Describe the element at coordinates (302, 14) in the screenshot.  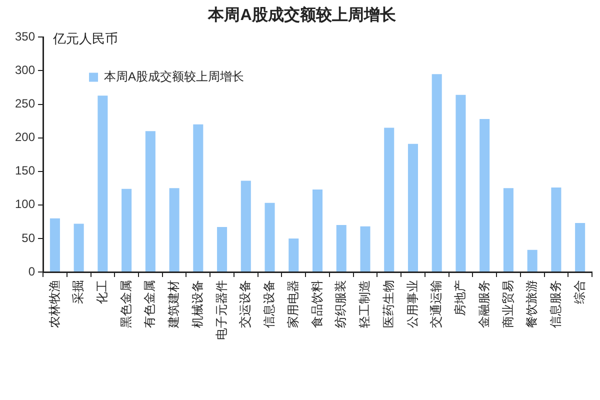
I see `chart-title: 本周A股成交额较上周增长` at that location.